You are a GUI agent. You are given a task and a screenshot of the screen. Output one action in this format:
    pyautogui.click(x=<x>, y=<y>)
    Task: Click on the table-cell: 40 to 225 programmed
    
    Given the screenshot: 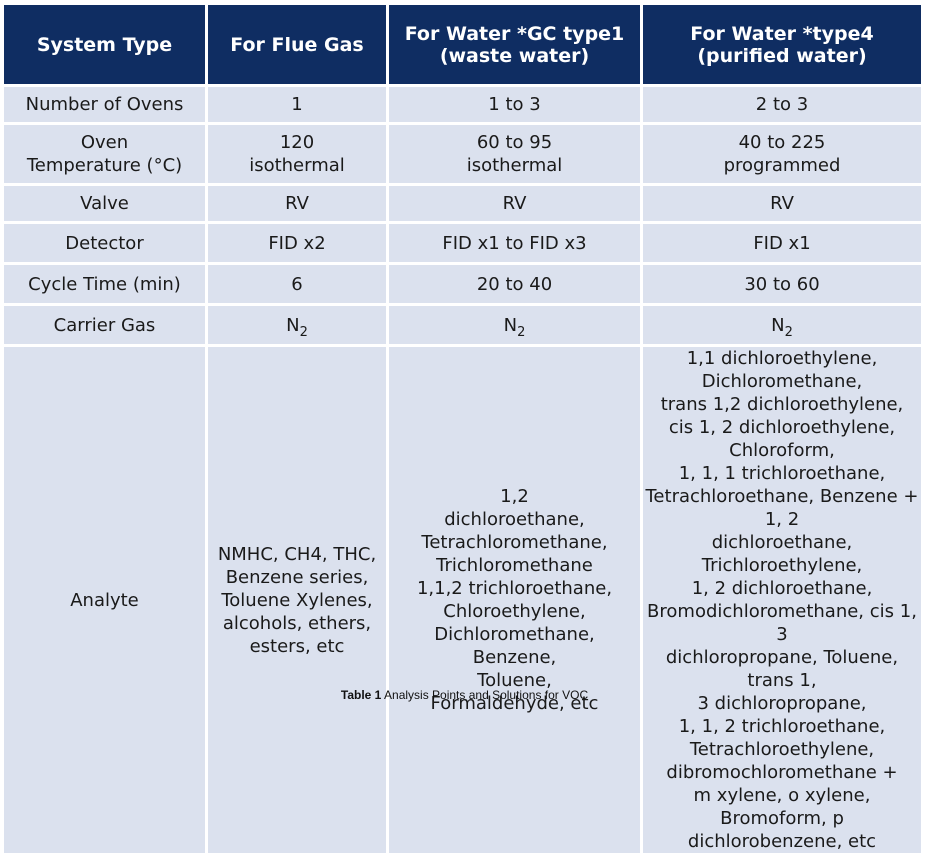 What is the action you would take?
    pyautogui.click(x=782, y=155)
    